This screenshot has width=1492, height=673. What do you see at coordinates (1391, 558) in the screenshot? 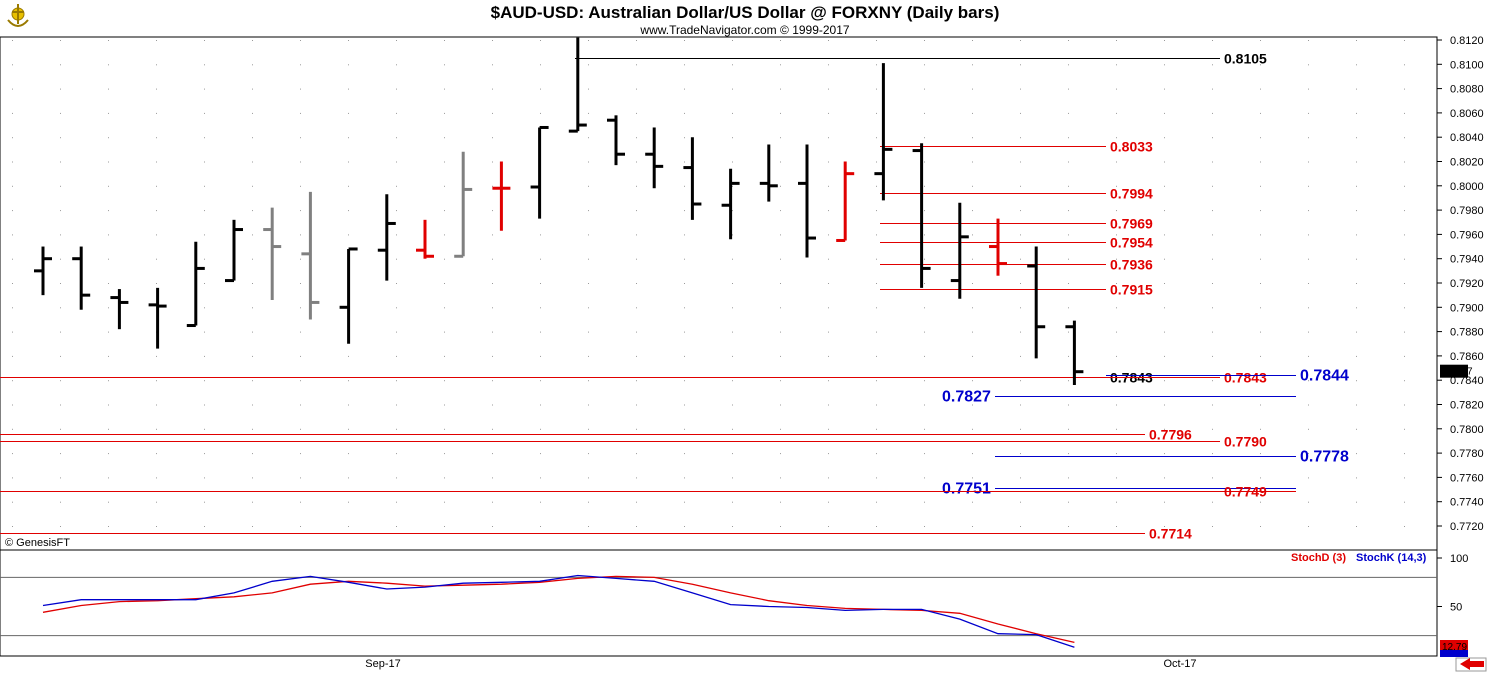
I see `stoch-k-legend: StochK (14,3)` at bounding box center [1391, 558].